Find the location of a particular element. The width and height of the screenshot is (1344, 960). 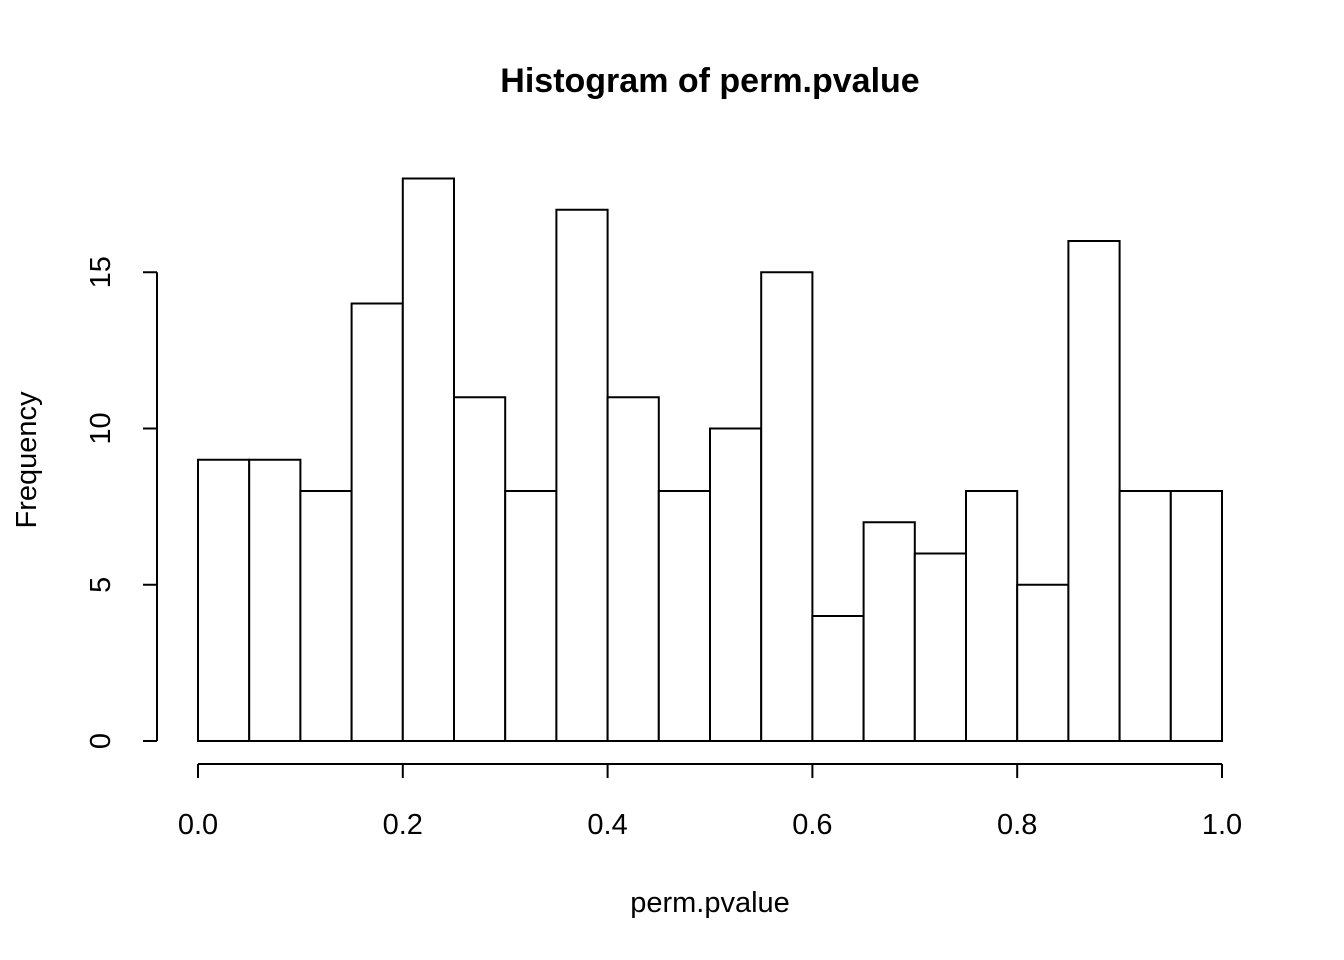

x-axis-label: perm.pvalue is located at coordinates (710, 903).